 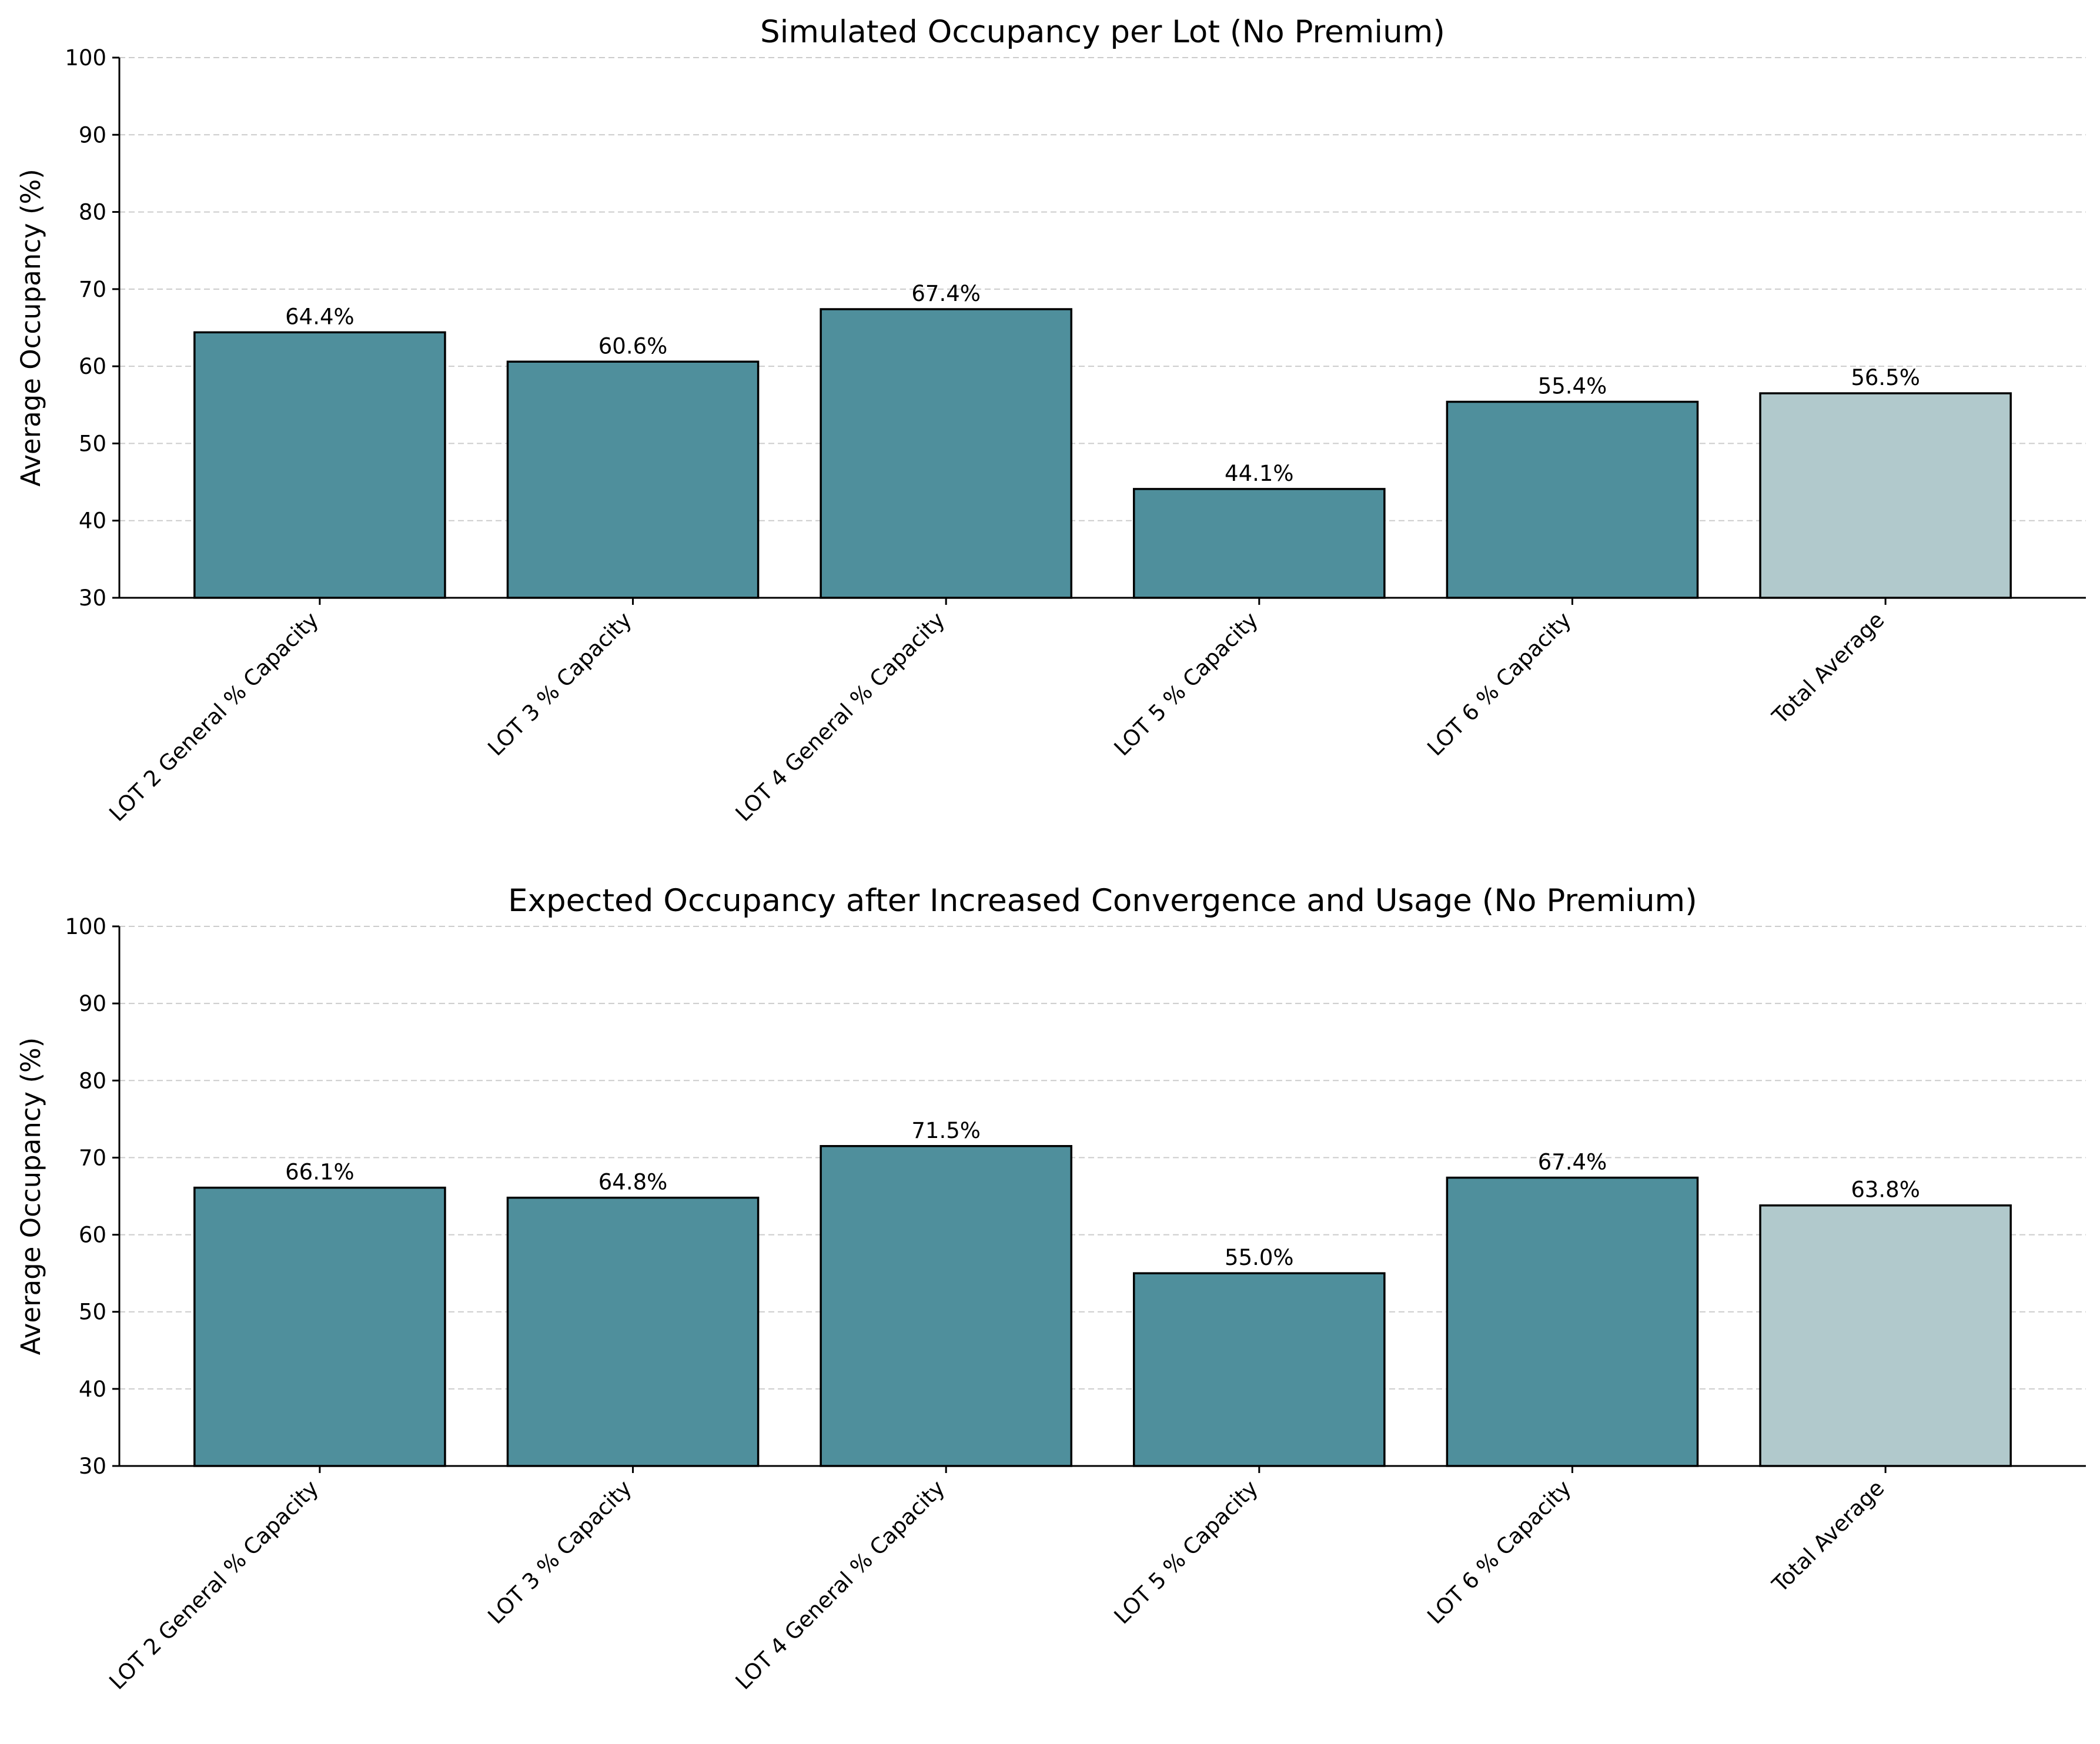 What do you see at coordinates (633, 1182) in the screenshot?
I see `bar-value-label: 64.8%` at bounding box center [633, 1182].